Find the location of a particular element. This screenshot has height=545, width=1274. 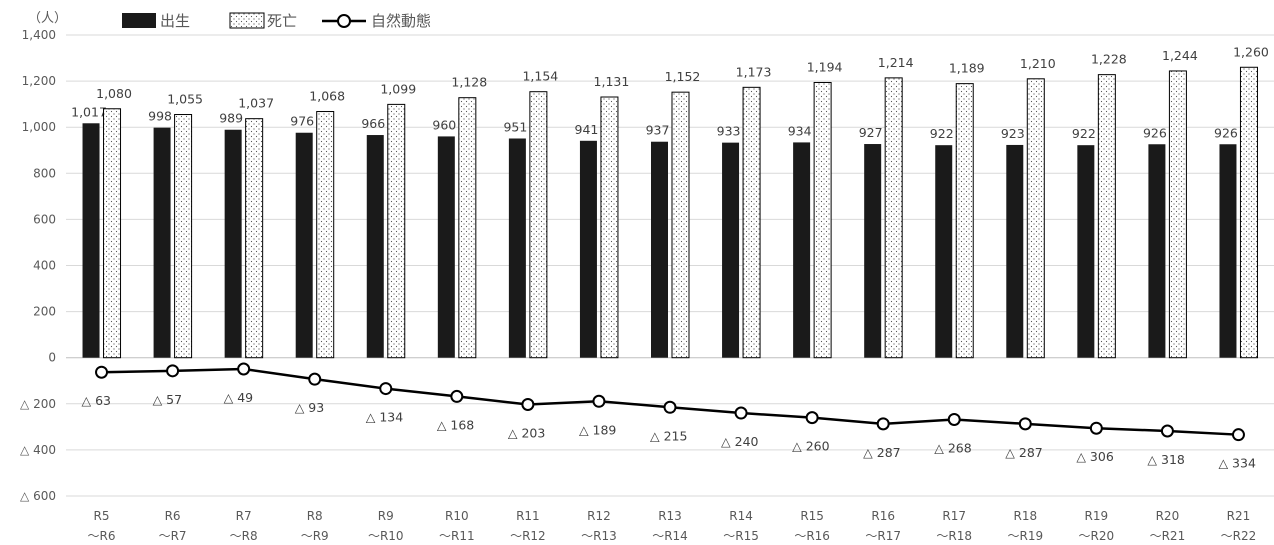

data-label-births: 998 is located at coordinates (160, 116).